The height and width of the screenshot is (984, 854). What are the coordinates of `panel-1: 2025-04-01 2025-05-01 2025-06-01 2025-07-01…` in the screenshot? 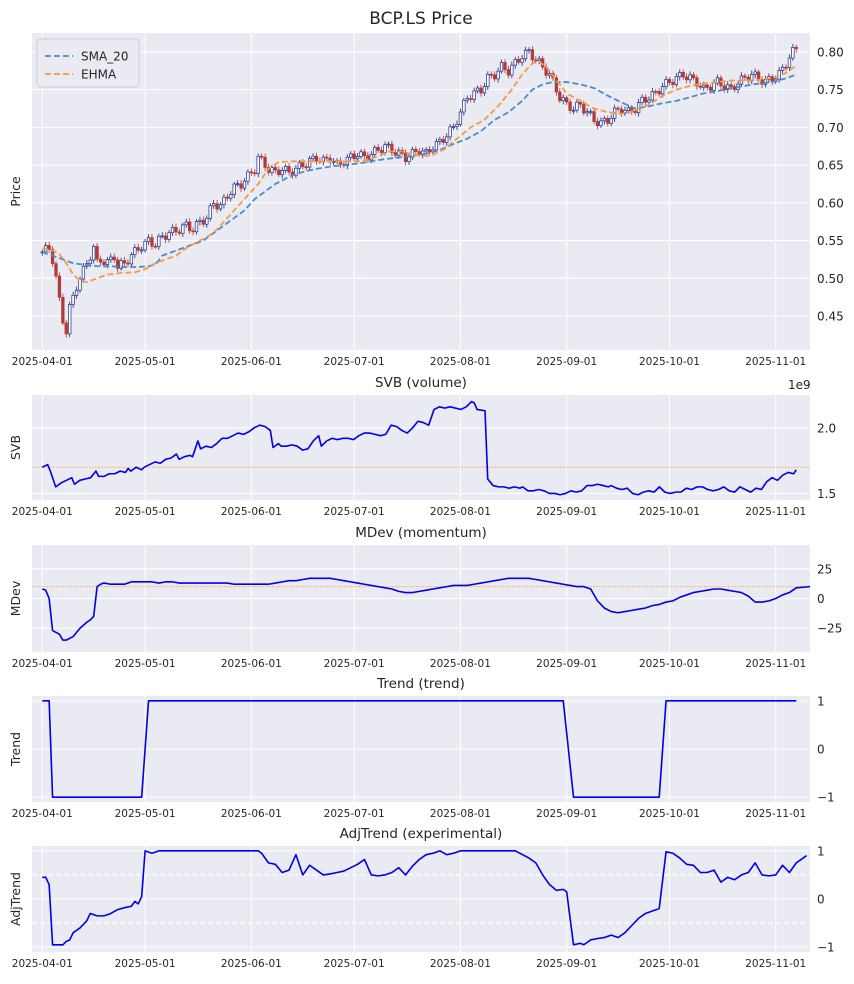 It's located at (422, 446).